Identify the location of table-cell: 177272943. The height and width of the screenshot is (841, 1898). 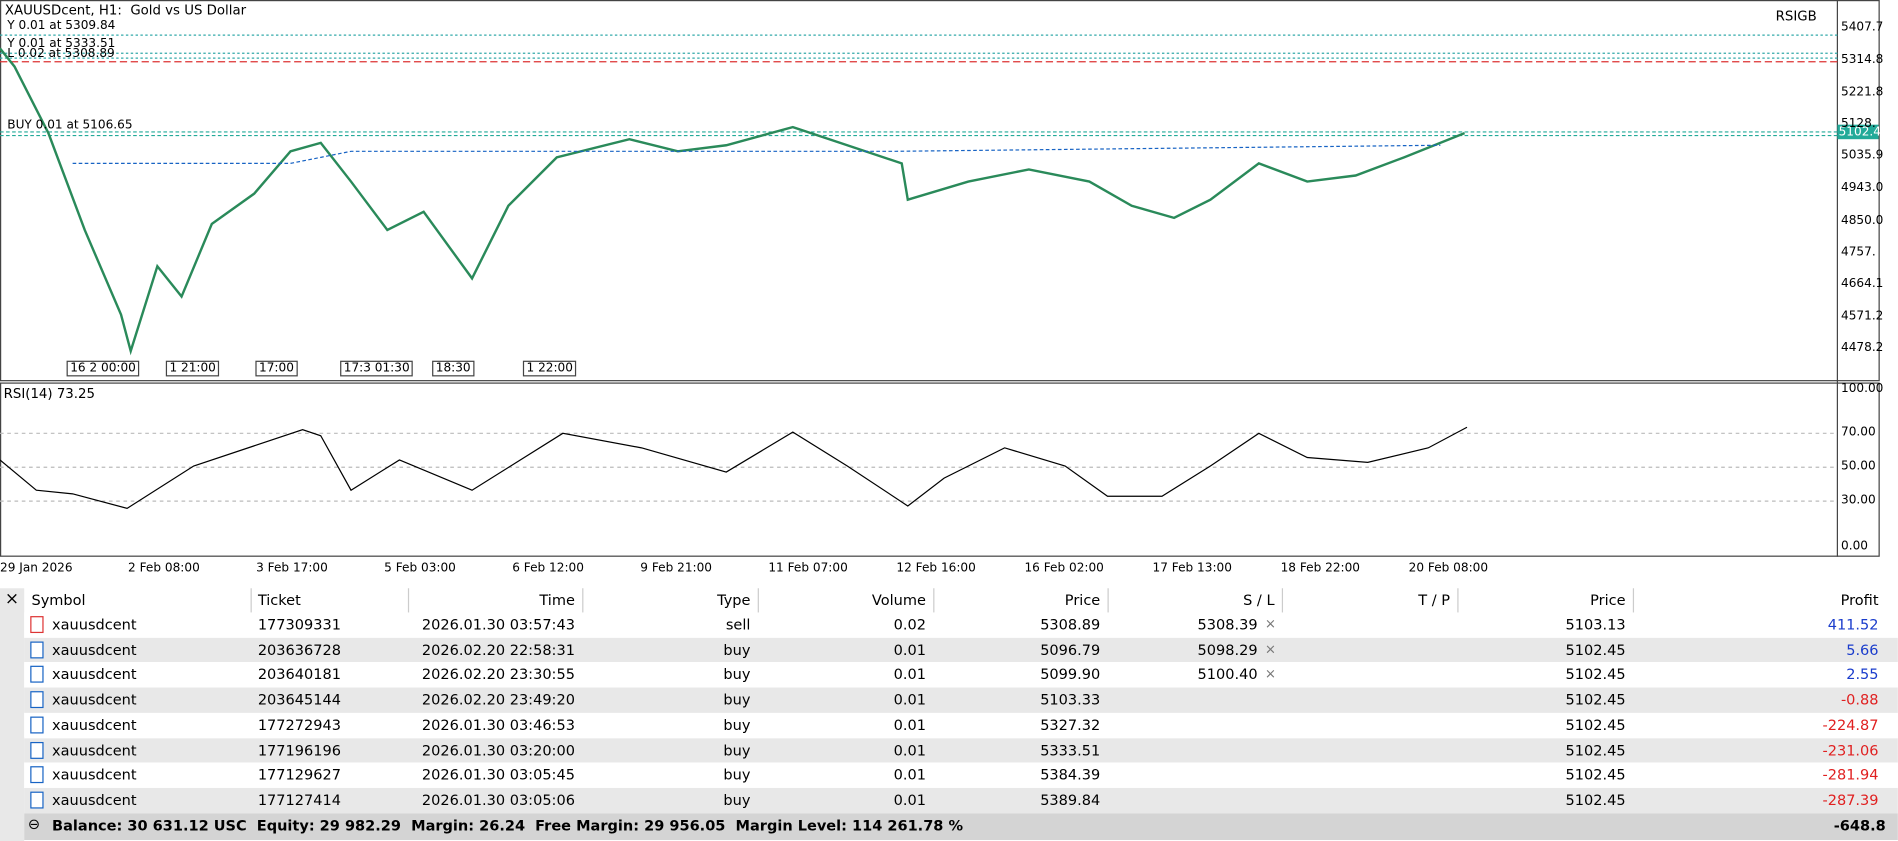
(299, 725).